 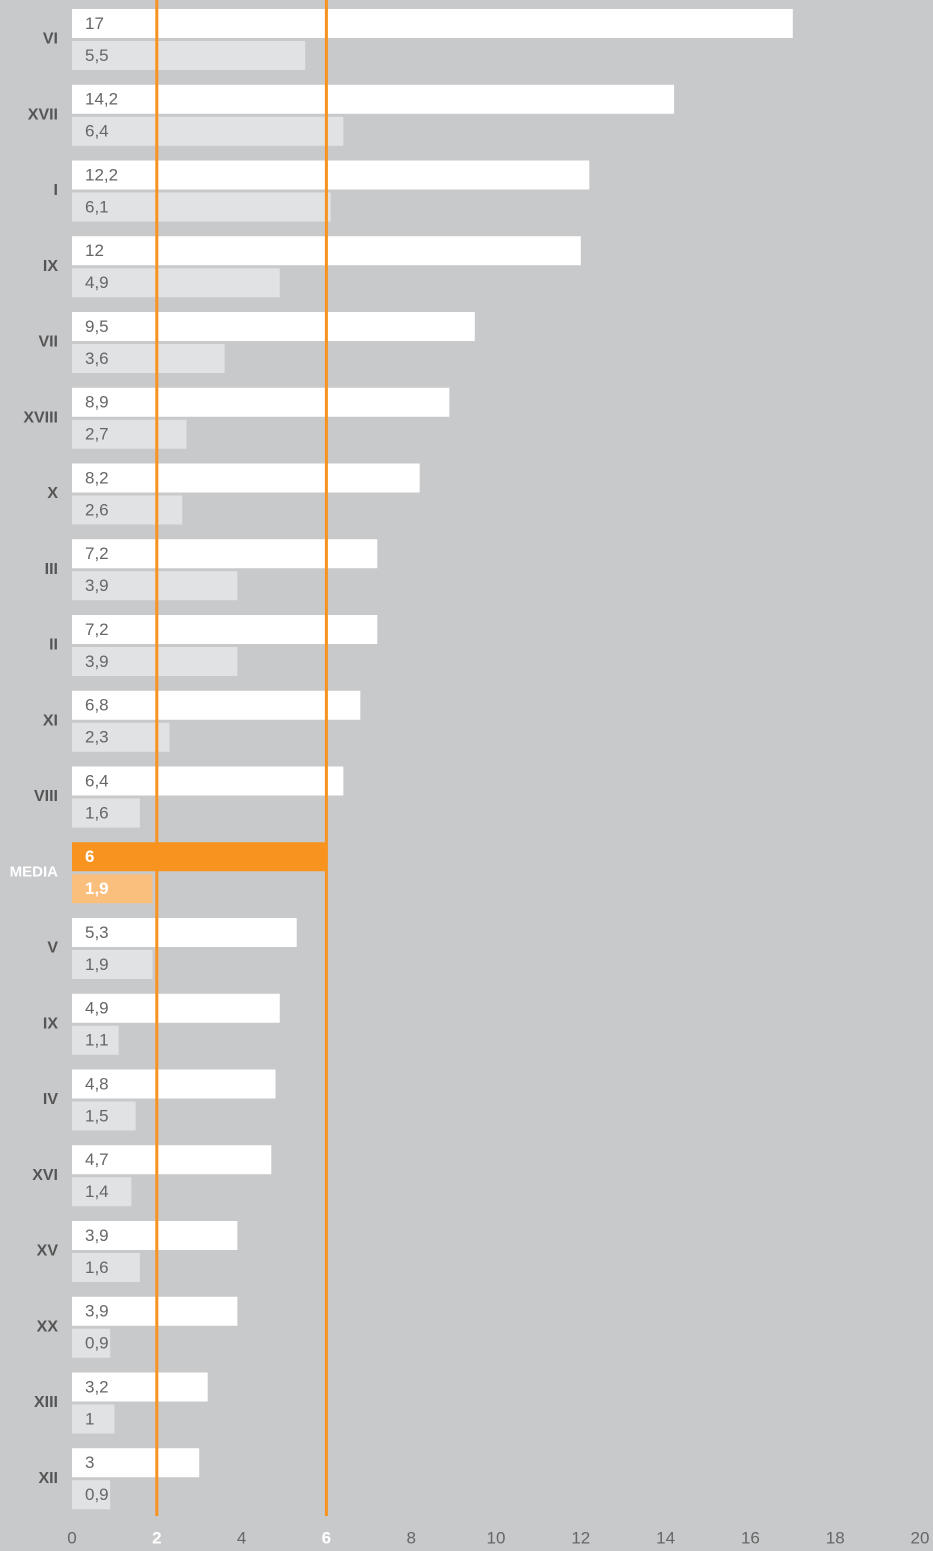 What do you see at coordinates (97, 1159) in the screenshot?
I see `value-label: 4,7` at bounding box center [97, 1159].